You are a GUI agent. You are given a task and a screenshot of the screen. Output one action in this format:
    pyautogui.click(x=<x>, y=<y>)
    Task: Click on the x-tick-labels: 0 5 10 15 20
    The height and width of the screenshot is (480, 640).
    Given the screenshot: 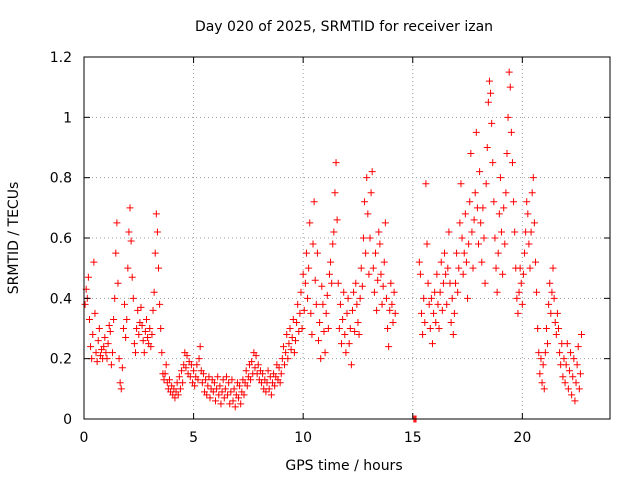 What is the action you would take?
    pyautogui.click(x=306, y=438)
    